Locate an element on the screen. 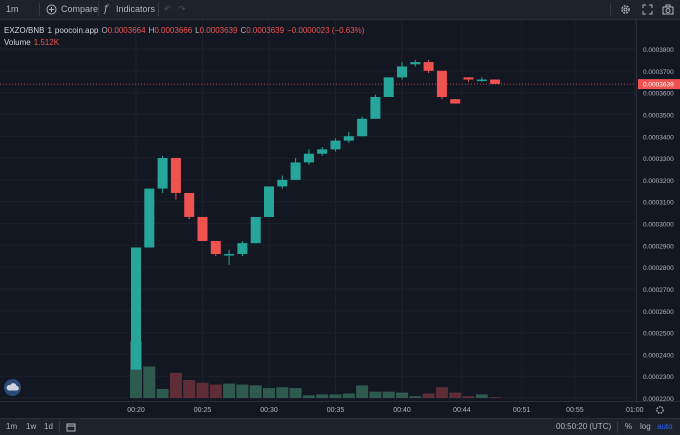  date-range-icon is located at coordinates (71, 427).